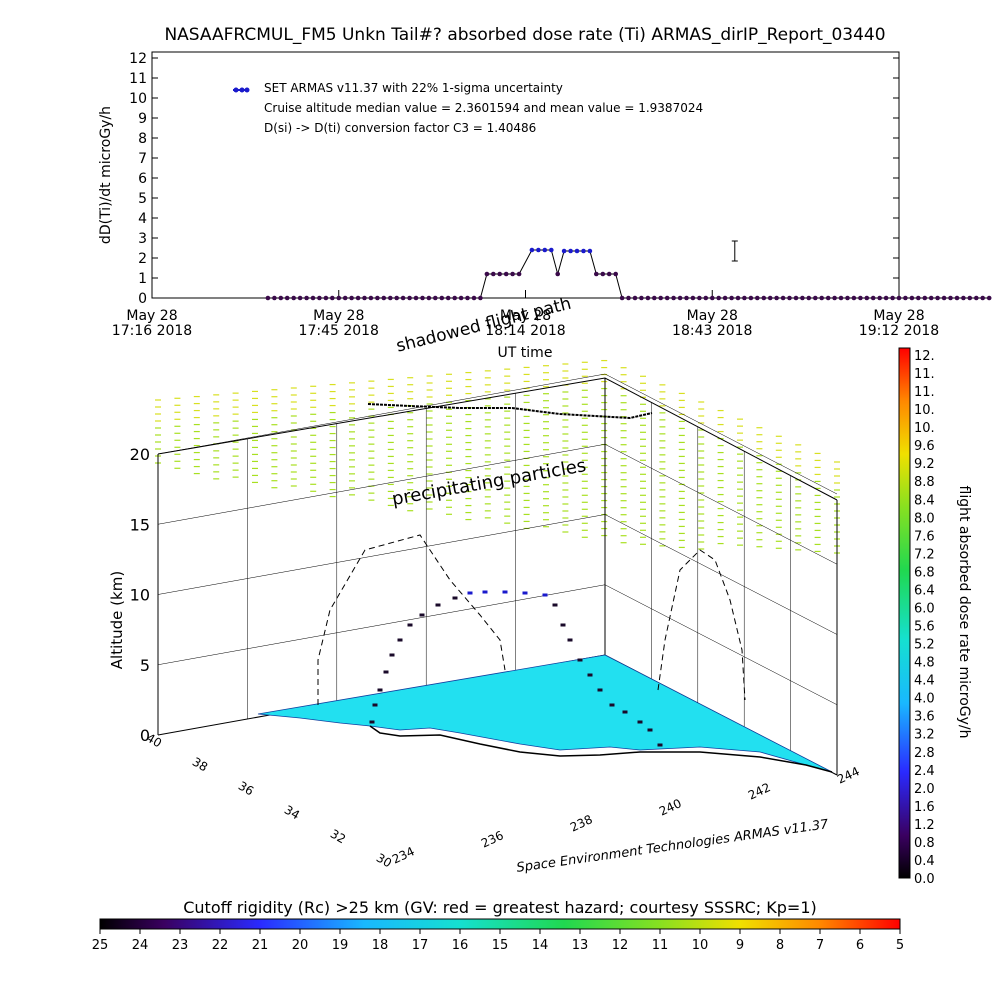 This screenshot has width=1000, height=1000. Describe the element at coordinates (924, 663) in the screenshot. I see `dose-colorbar-tick-label: 4.8` at that location.